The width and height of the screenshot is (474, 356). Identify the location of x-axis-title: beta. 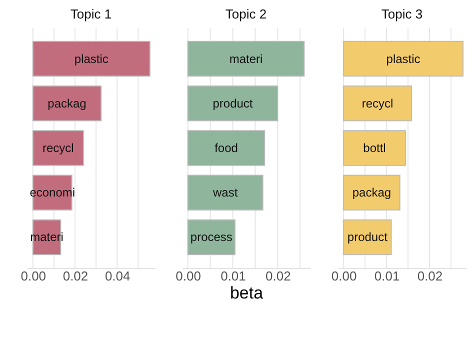
(247, 293).